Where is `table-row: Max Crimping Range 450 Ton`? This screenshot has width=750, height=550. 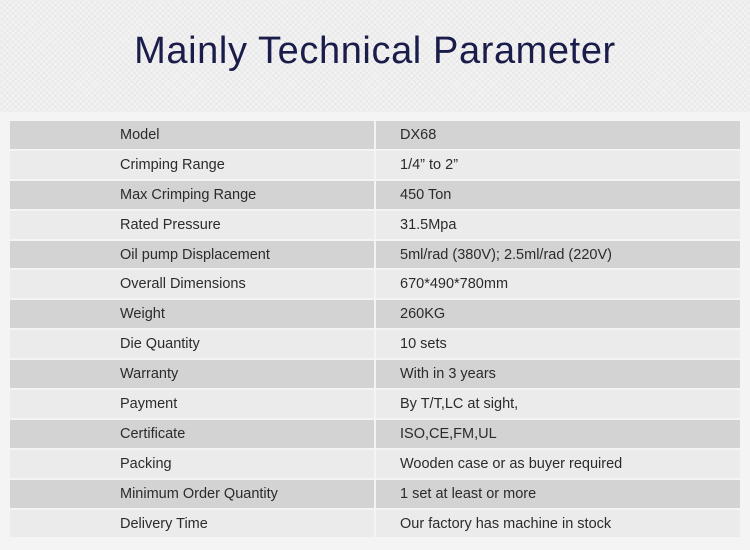
table-row: Max Crimping Range 450 Ton is located at coordinates (375, 194).